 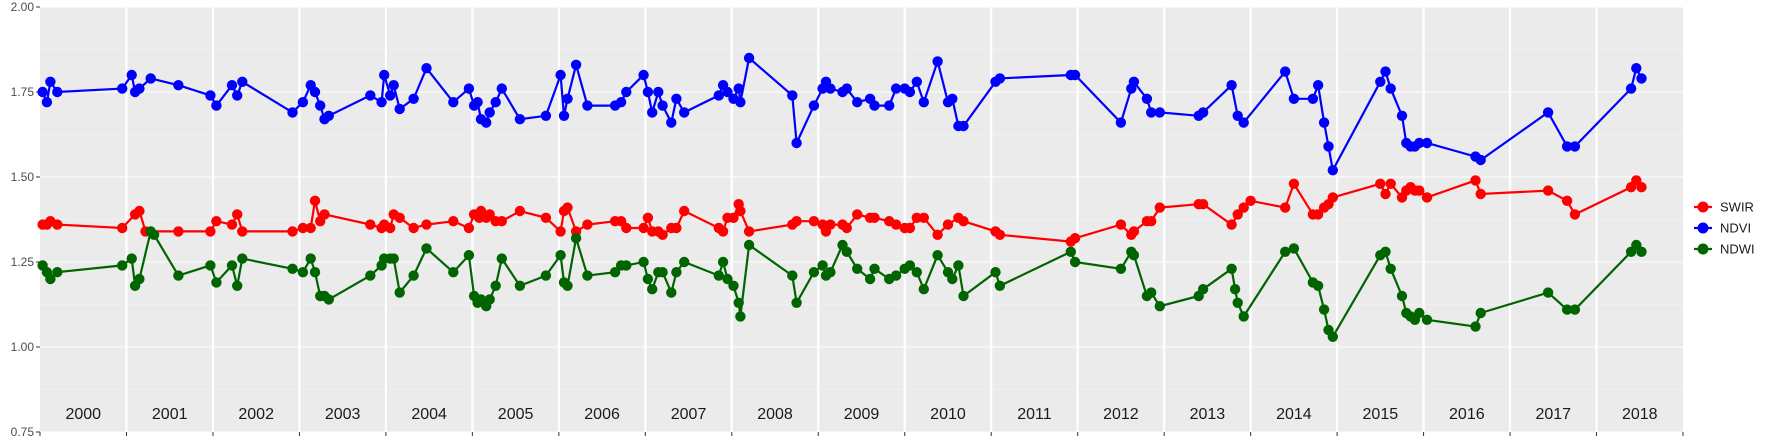 I want to click on year-label: 2001, so click(x=170, y=414).